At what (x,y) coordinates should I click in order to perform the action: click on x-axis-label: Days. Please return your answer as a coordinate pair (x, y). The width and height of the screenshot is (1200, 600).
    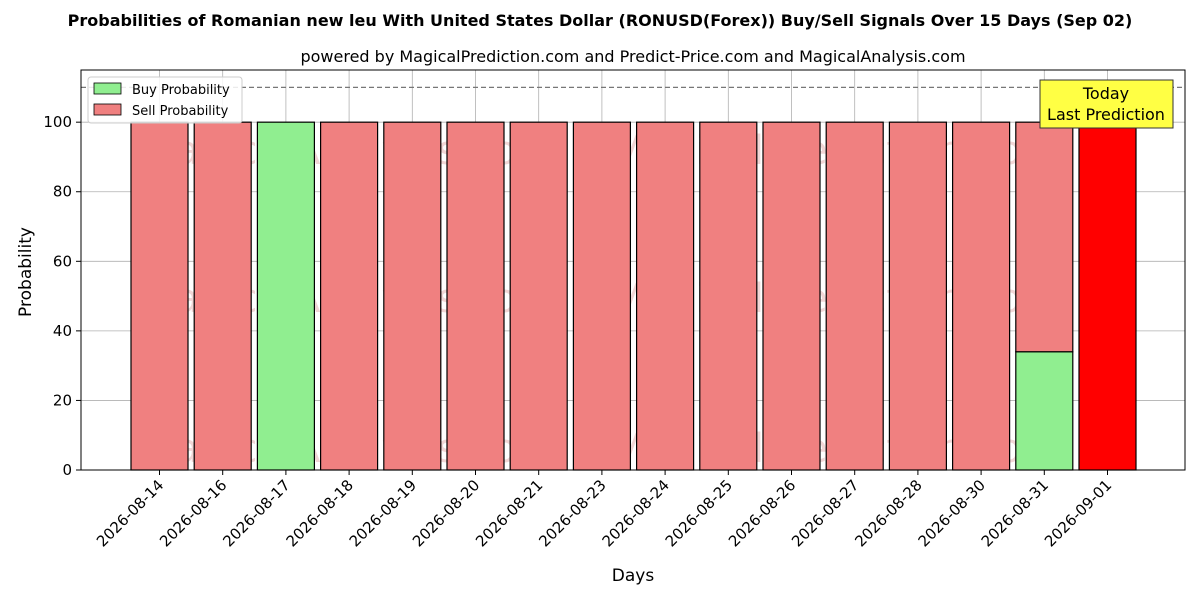
    Looking at the image, I should click on (633, 576).